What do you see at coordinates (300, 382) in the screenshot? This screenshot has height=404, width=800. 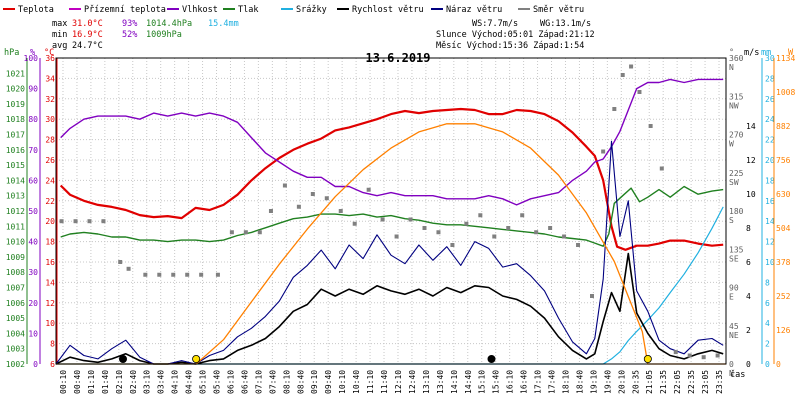 I see `x-tick-label: 08:40` at bounding box center [300, 382].